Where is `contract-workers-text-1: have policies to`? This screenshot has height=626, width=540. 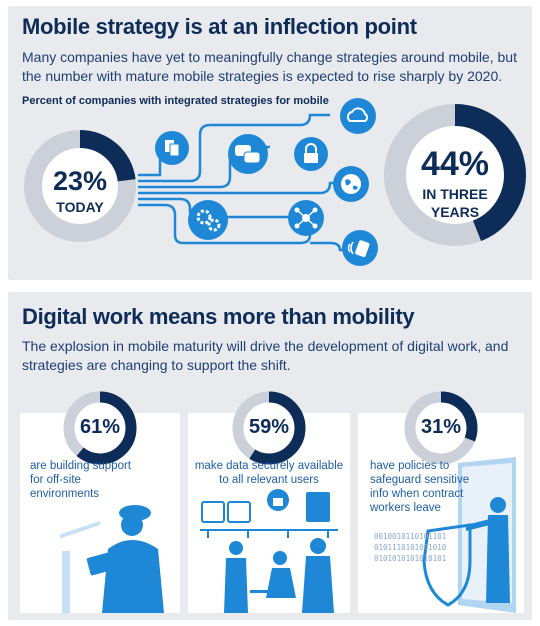 contract-workers-text-1: have policies to is located at coordinates (410, 466).